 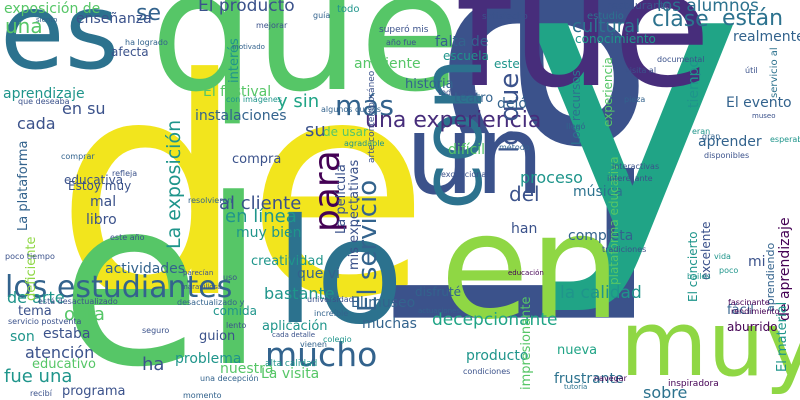 What do you see at coordinates (22, 337) in the screenshot?
I see `word-son: son` at bounding box center [22, 337].